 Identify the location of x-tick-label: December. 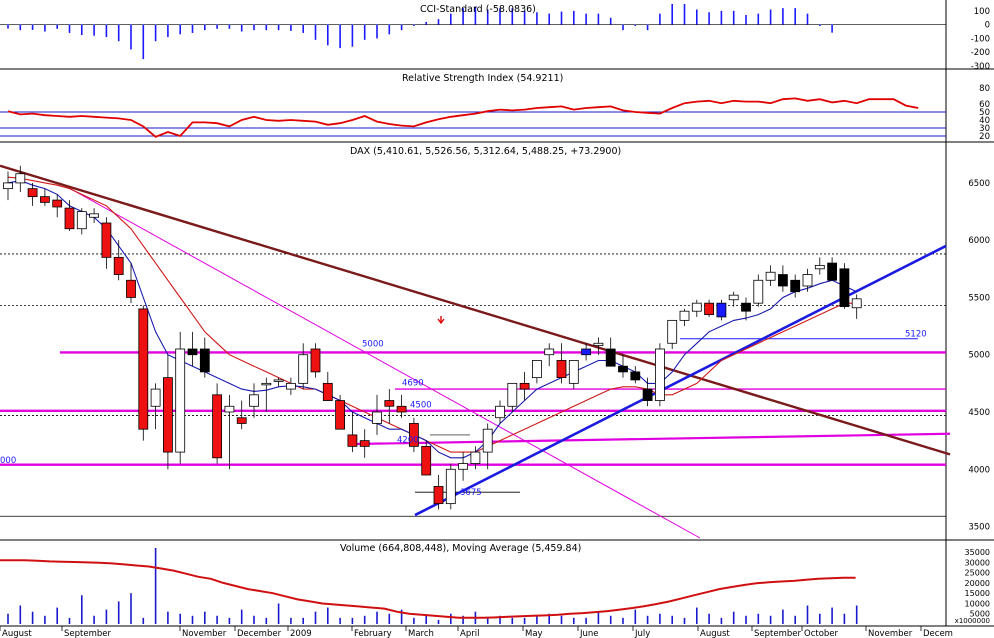
(259, 633).